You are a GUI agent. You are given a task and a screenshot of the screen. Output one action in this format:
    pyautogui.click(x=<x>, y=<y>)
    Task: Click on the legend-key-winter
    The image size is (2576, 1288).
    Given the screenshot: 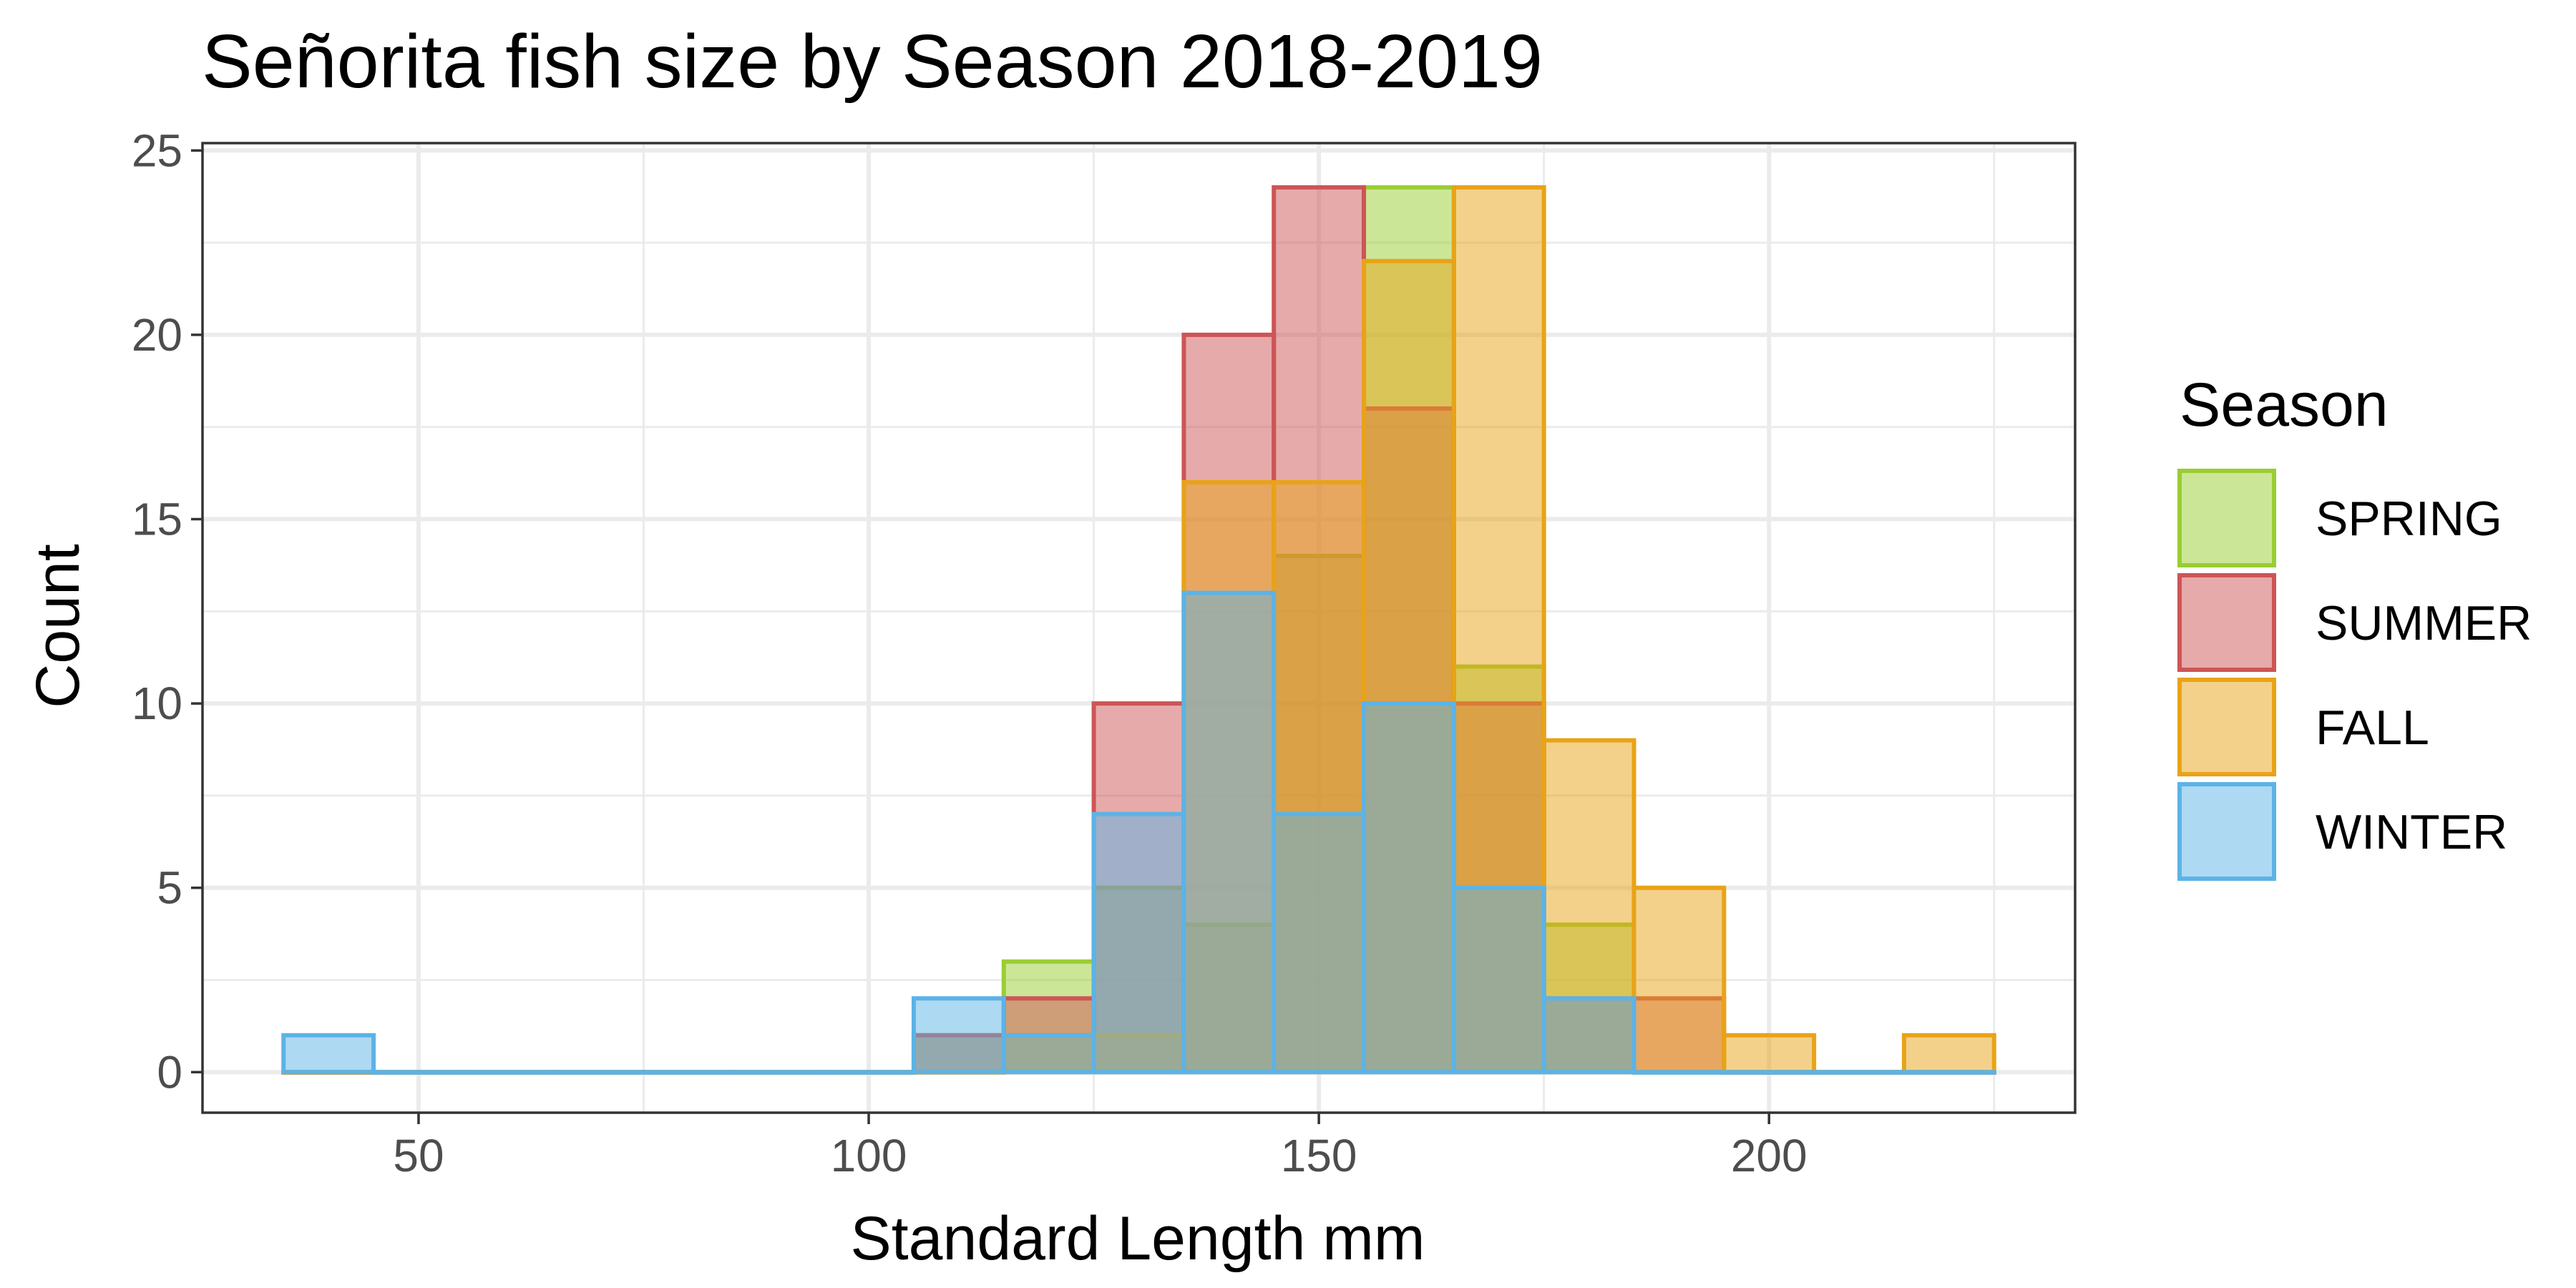 What is the action you would take?
    pyautogui.click(x=2226, y=831)
    